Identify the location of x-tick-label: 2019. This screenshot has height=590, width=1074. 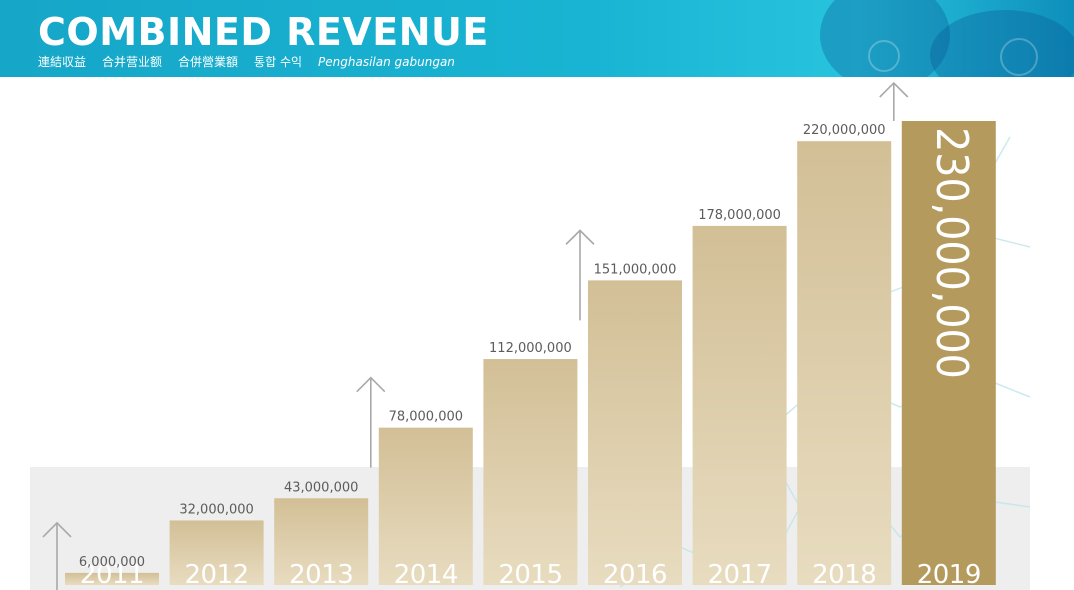
(949, 575).